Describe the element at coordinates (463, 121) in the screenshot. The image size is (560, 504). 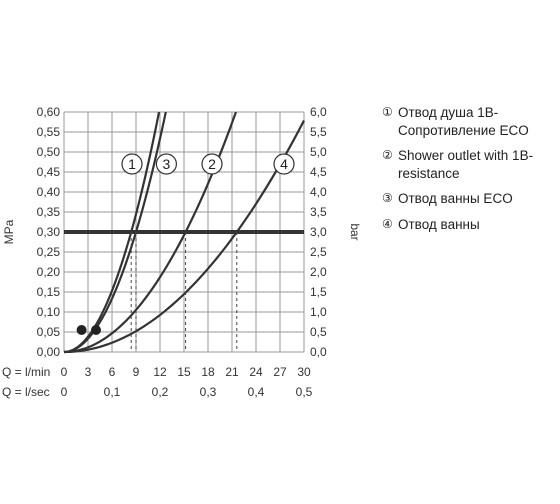
I see `legend-label: Отвод душа 1В-Сопротивление ECO` at that location.